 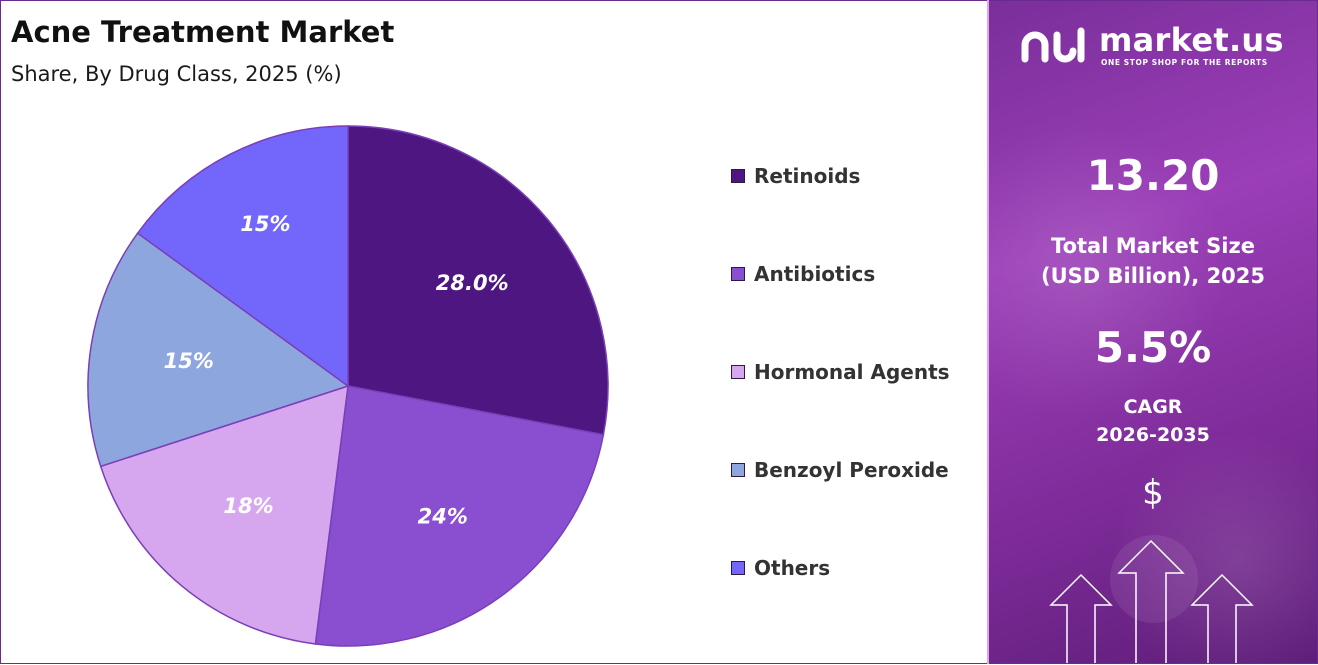 I want to click on pie-slice-benzoyl-peroxide, so click(x=218, y=350).